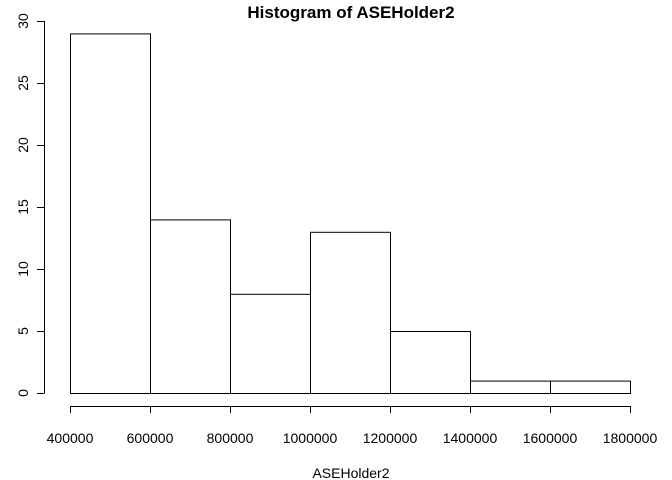  Describe the element at coordinates (23, 145) in the screenshot. I see `y-tick-label: 20` at that location.